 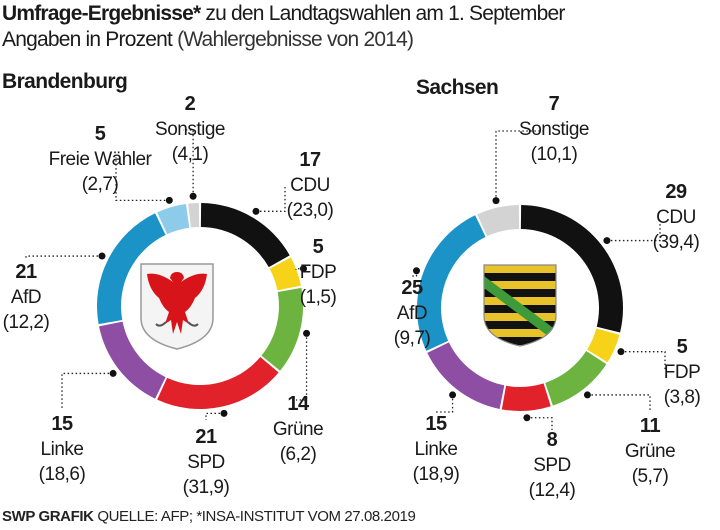 What do you see at coordinates (173, 219) in the screenshot?
I see `donut-segment-freie-wähler` at bounding box center [173, 219].